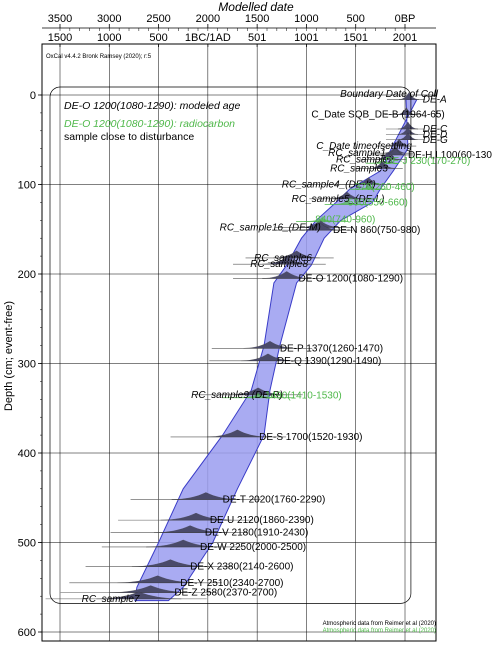  I want to click on top-bp-tick-label: 2500, so click(158, 19).